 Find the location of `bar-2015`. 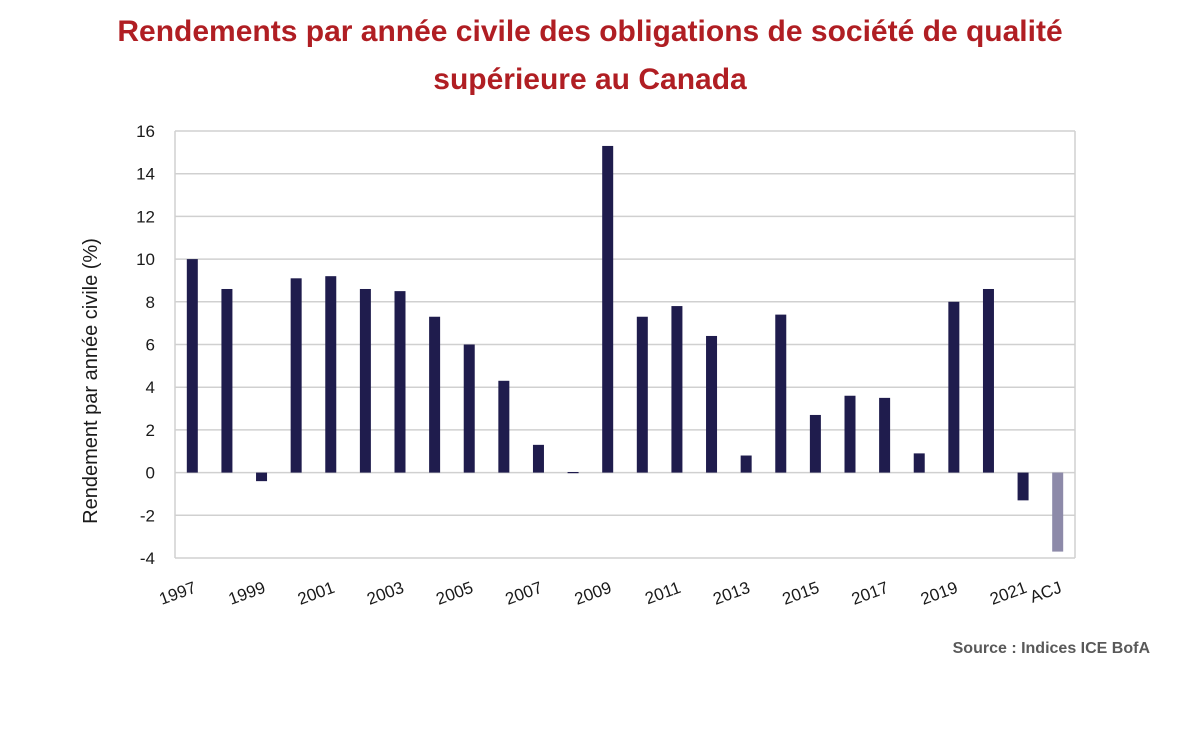

bar-2015 is located at coordinates (815, 443).